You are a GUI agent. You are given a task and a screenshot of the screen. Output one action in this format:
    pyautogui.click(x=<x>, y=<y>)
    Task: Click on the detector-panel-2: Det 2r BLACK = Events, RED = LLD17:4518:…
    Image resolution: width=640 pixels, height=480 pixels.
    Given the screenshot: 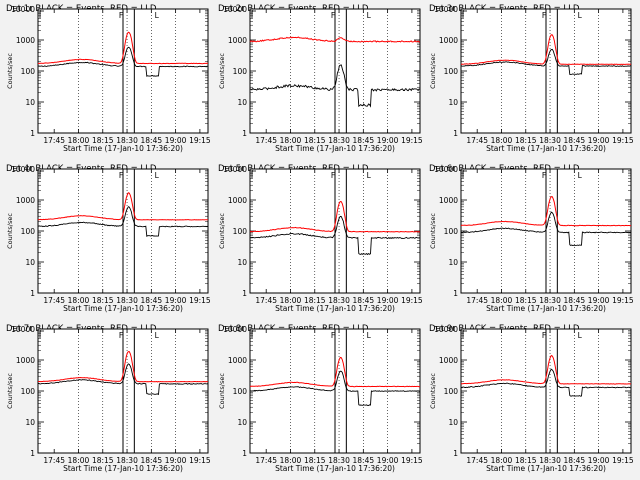 What is the action you would take?
    pyautogui.click(x=320, y=78)
    